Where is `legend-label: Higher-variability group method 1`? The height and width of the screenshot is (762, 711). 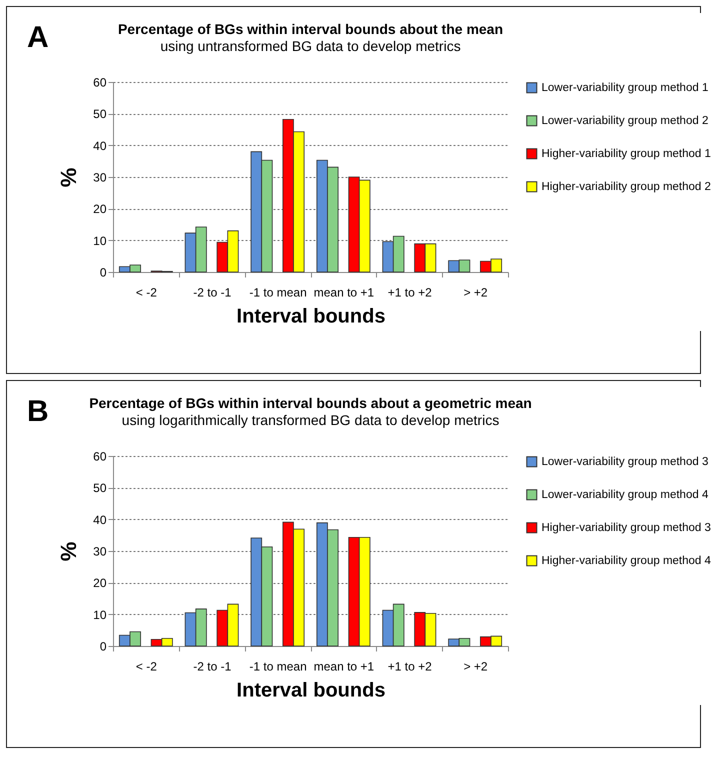
legend-label: Higher-variability group method 1 is located at coordinates (626, 154).